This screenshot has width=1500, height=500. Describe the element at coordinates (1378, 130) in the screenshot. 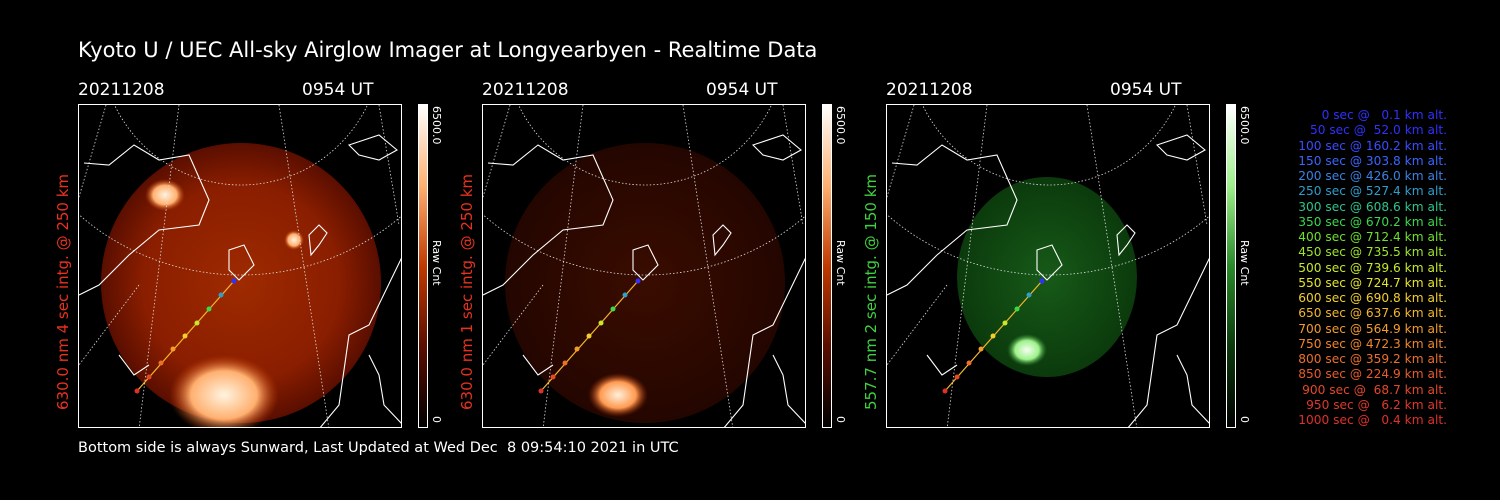

I see `legend-item: 50 sec @ 52.0 km alt.` at that location.